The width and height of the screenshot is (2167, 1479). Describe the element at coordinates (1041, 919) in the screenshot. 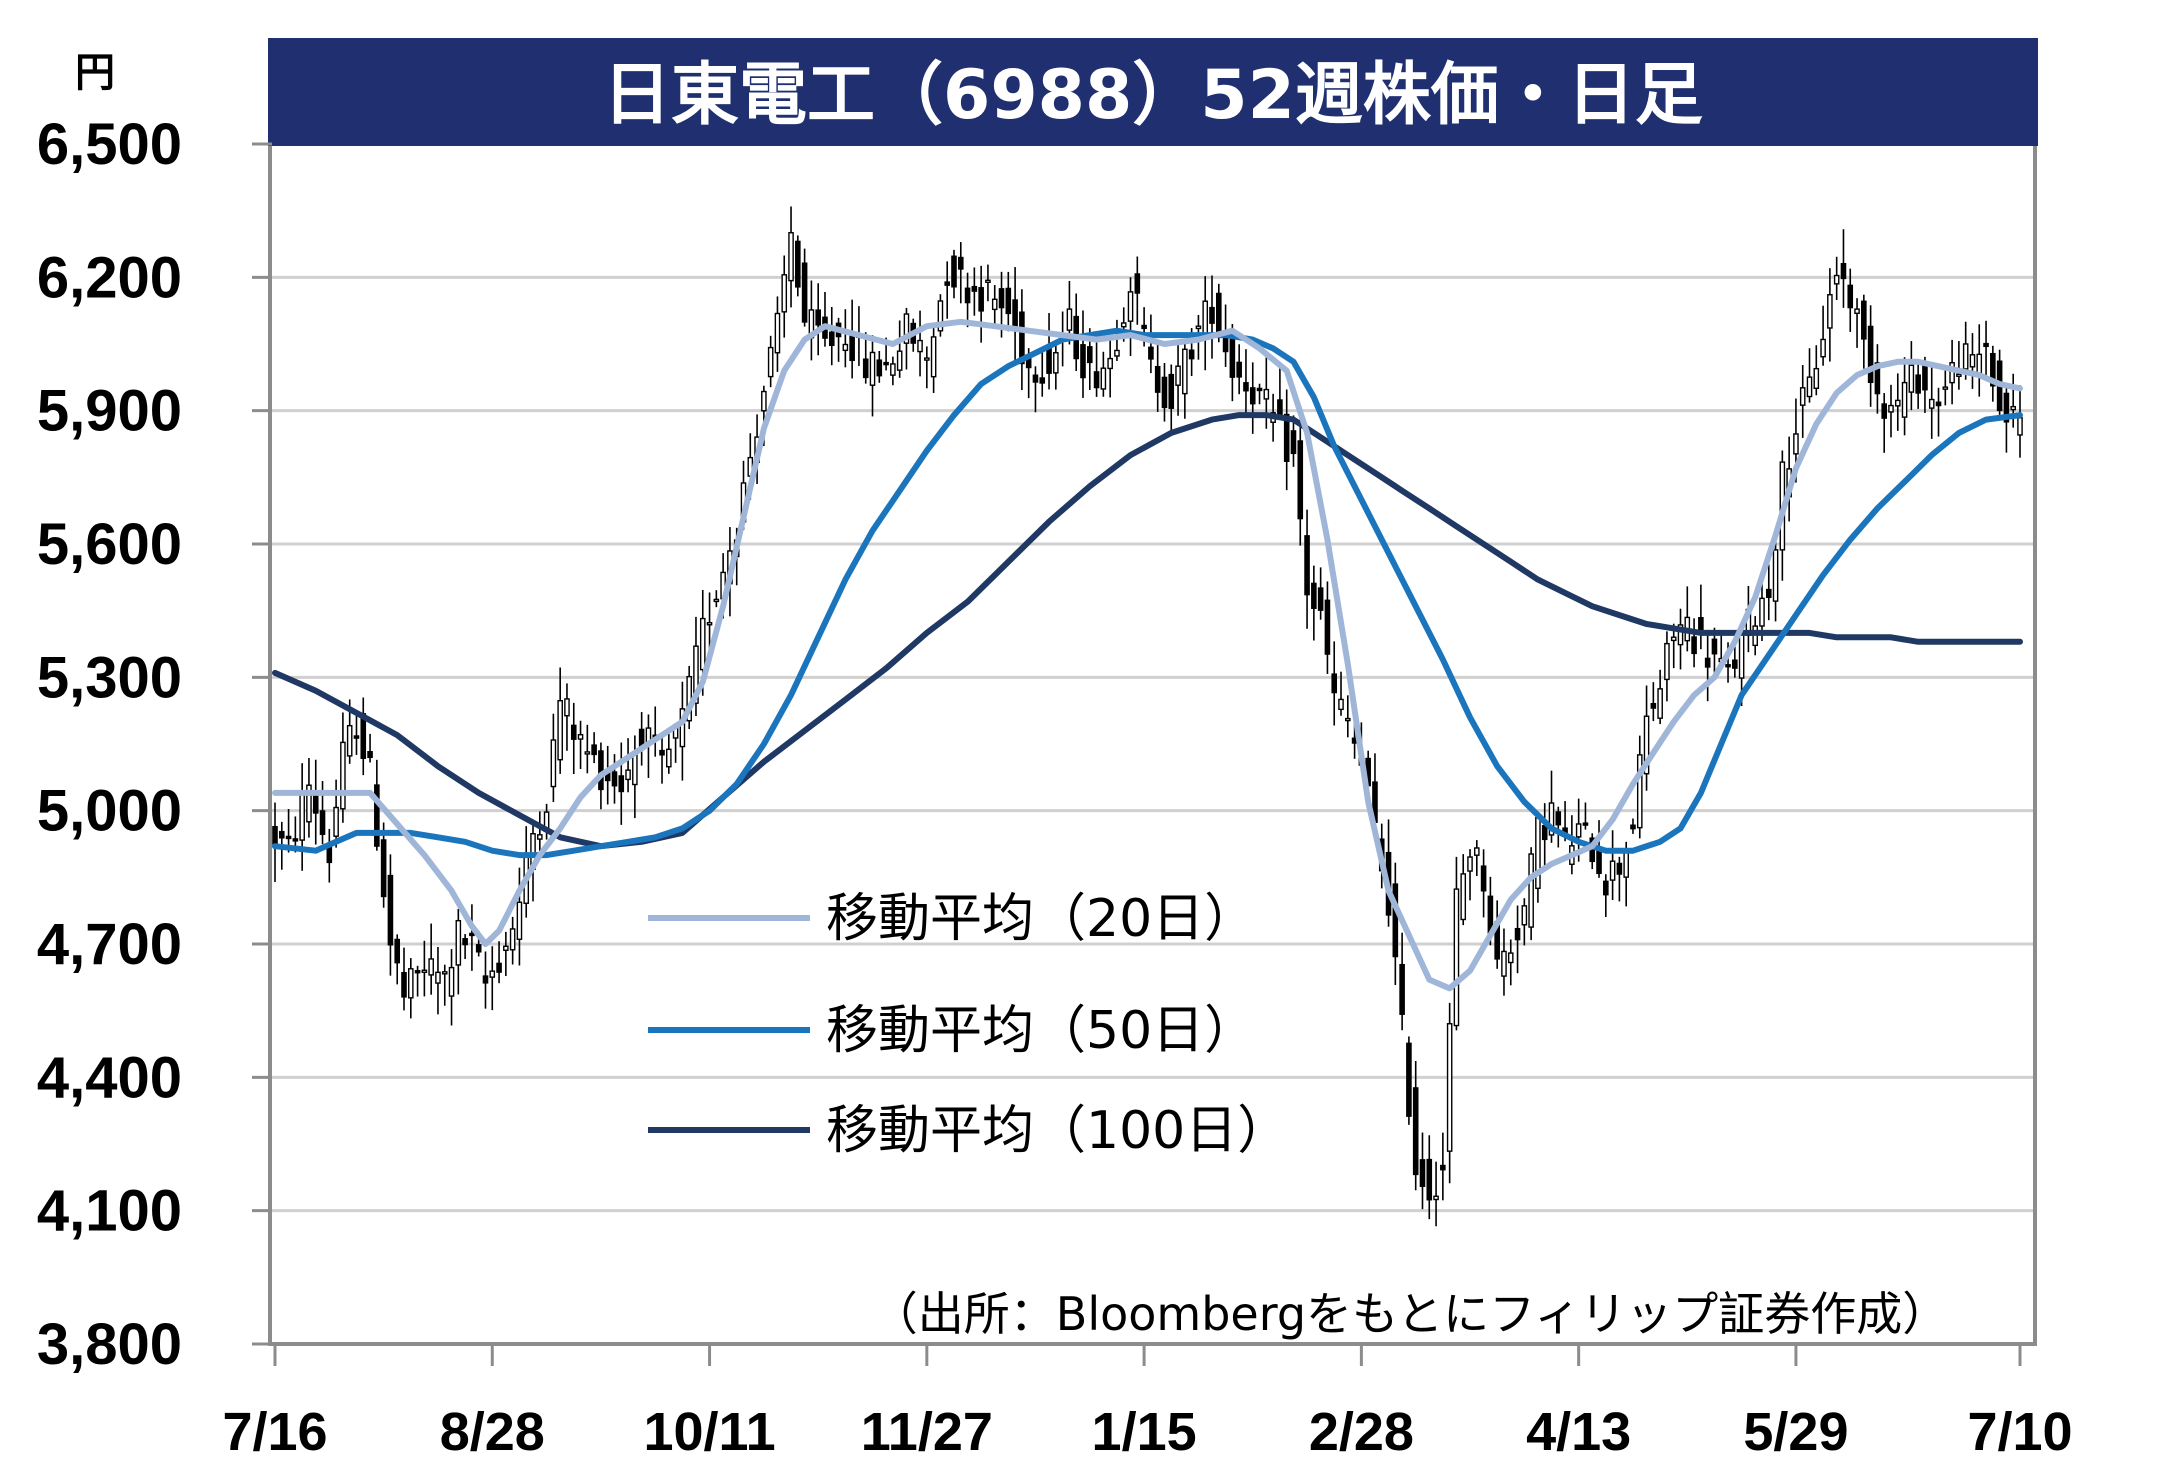

I see `legend-label: 移動平均（20日）` at that location.